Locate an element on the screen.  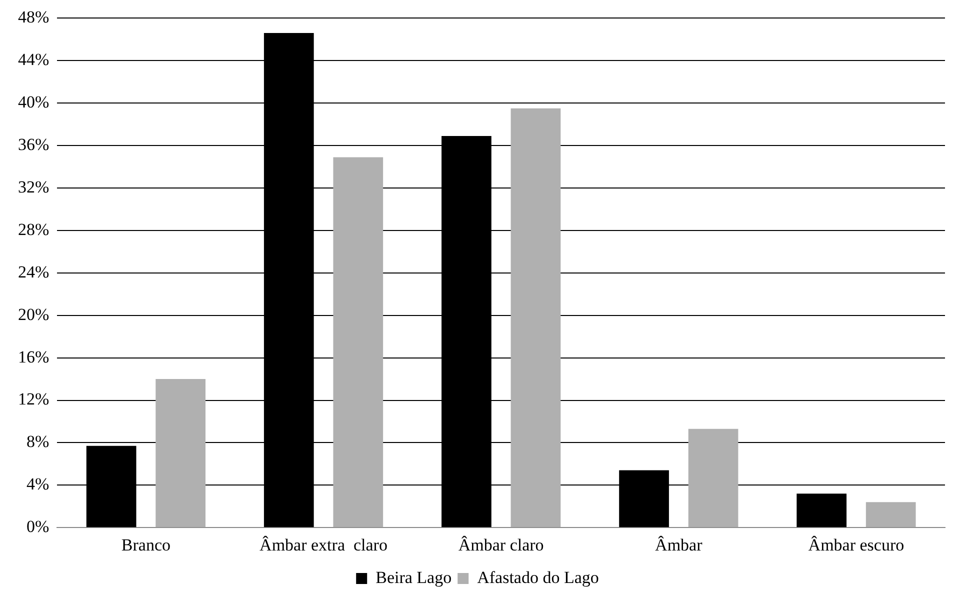
legend-label: Afastado do Lago is located at coordinates (538, 577).